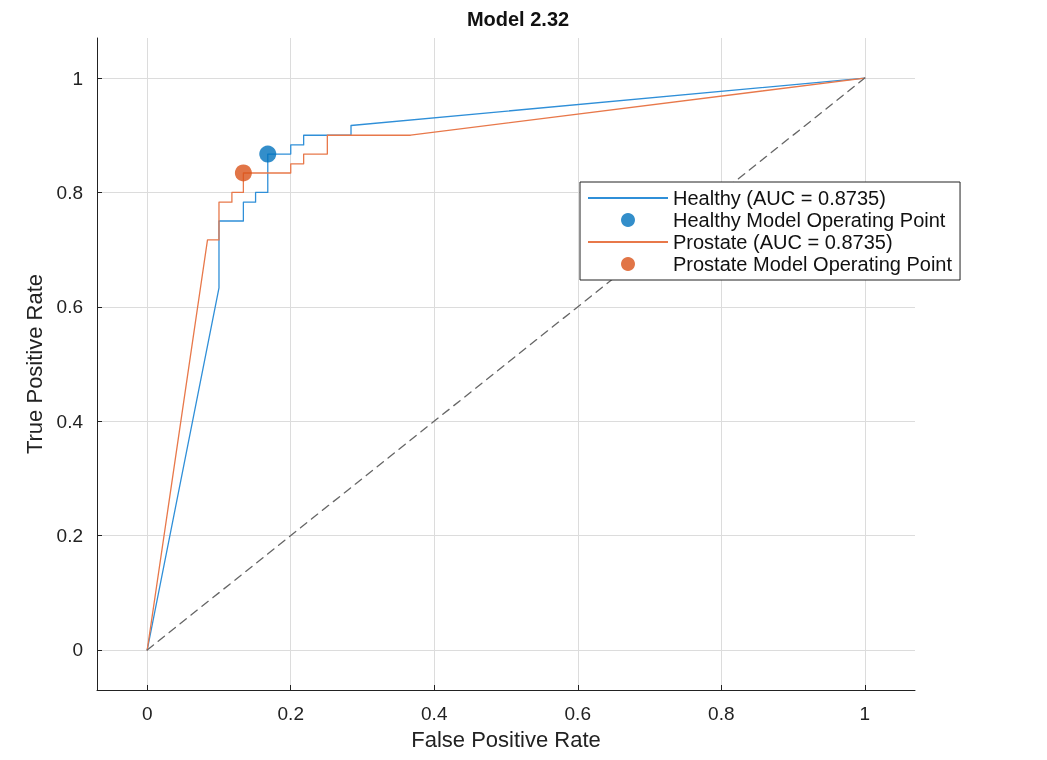 The height and width of the screenshot is (760, 1047). I want to click on y-axis-title: True Positive Rate, so click(35, 364).